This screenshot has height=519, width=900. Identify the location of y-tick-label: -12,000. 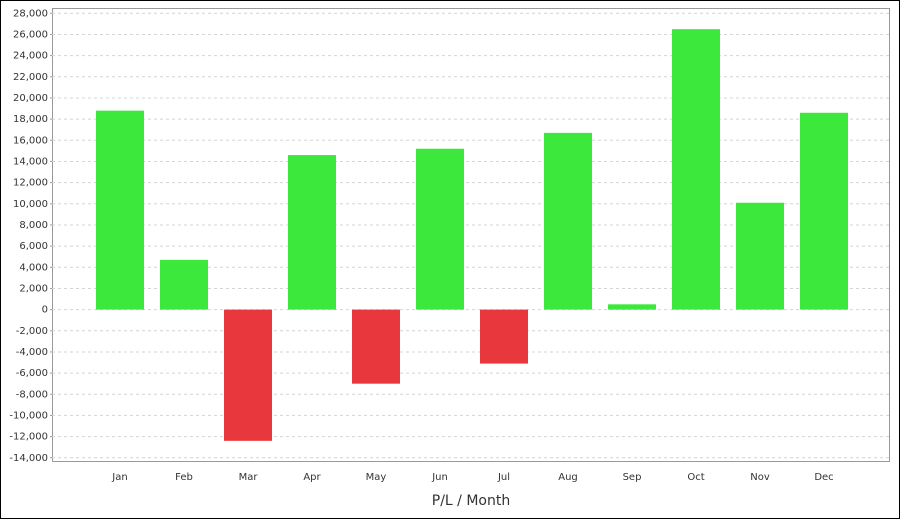
(28, 437).